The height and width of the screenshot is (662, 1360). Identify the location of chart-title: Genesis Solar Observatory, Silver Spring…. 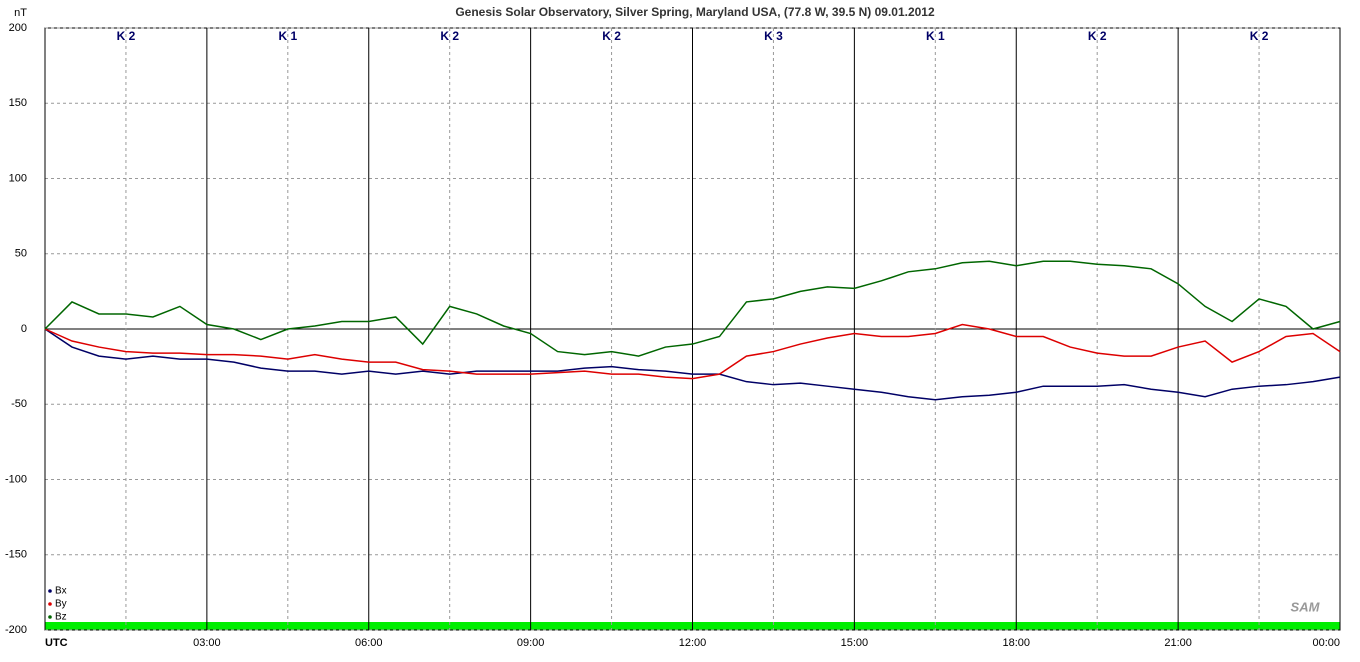
(695, 12).